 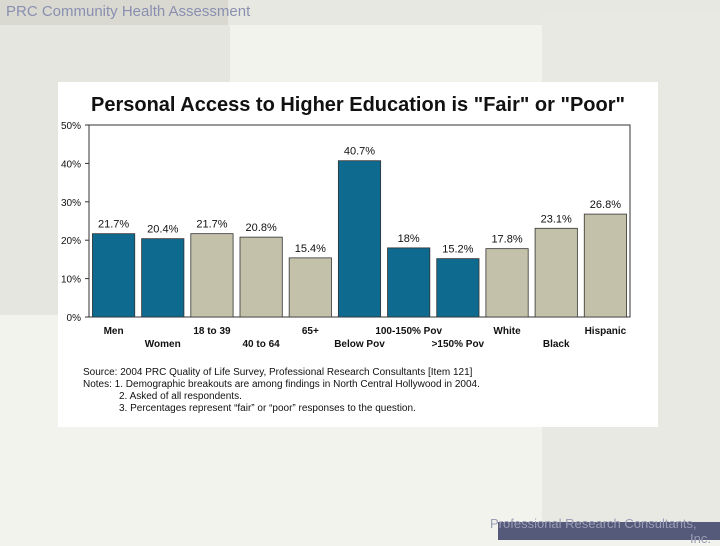 I want to click on note-2: 2. Asked of all respondents., so click(x=180, y=396).